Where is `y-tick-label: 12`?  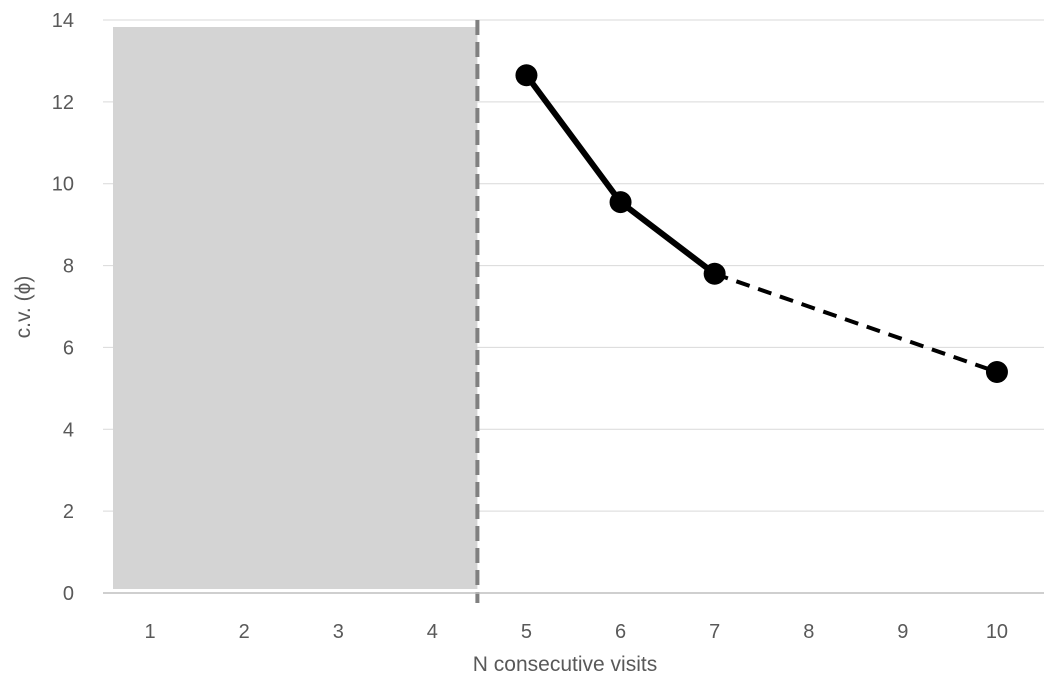 y-tick-label: 12 is located at coordinates (63, 103).